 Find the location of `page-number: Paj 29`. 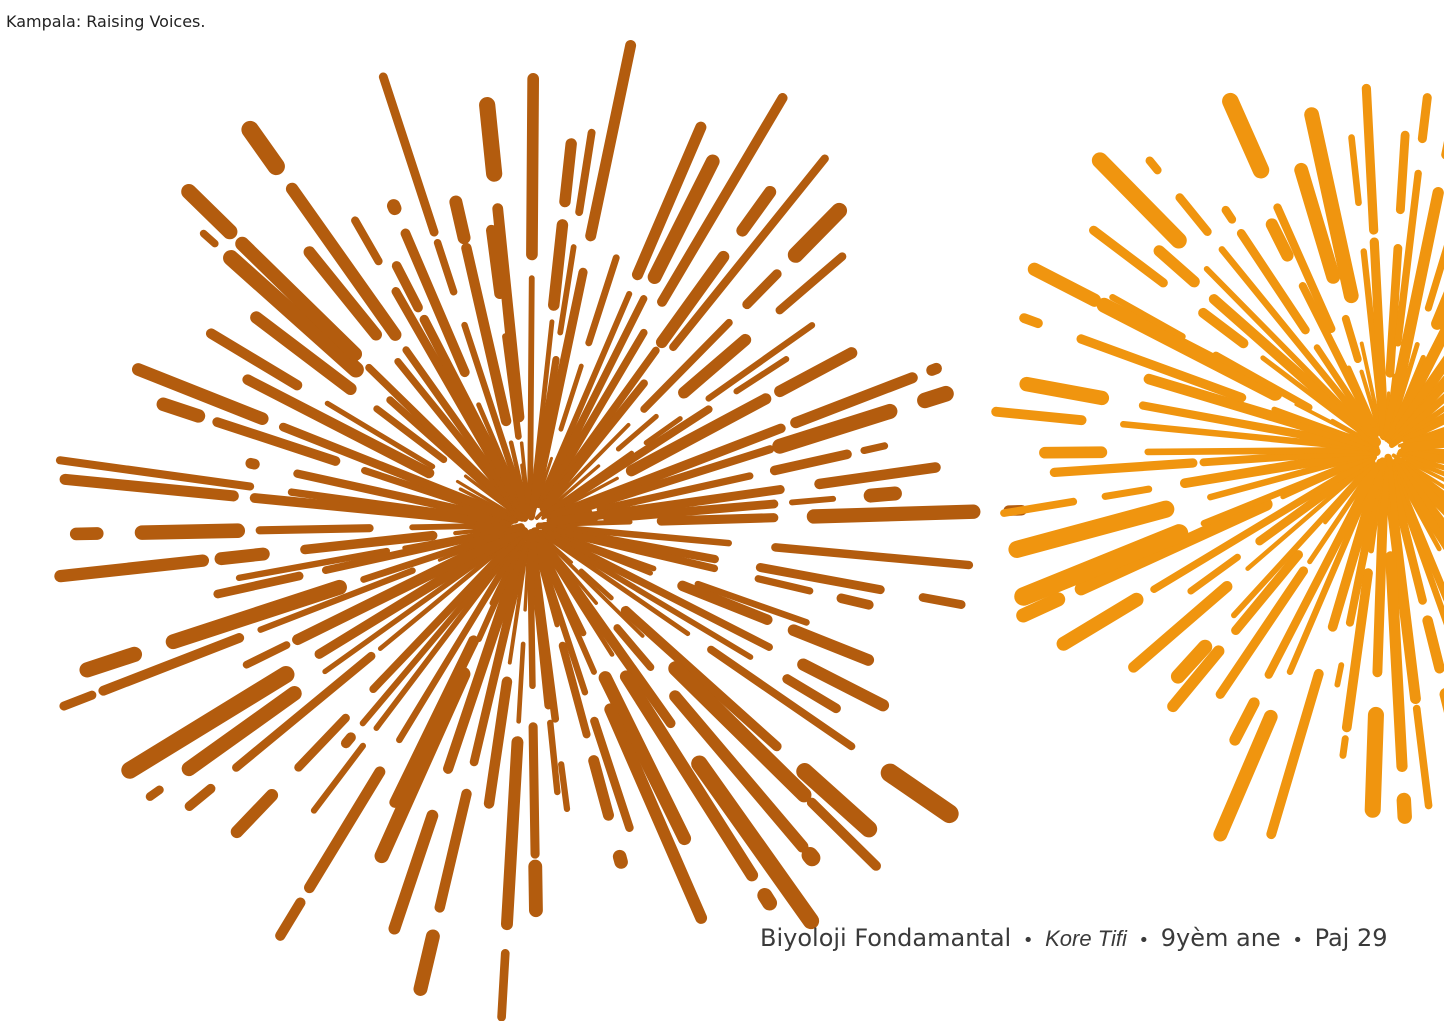

page-number: Paj 29 is located at coordinates (1351, 938).